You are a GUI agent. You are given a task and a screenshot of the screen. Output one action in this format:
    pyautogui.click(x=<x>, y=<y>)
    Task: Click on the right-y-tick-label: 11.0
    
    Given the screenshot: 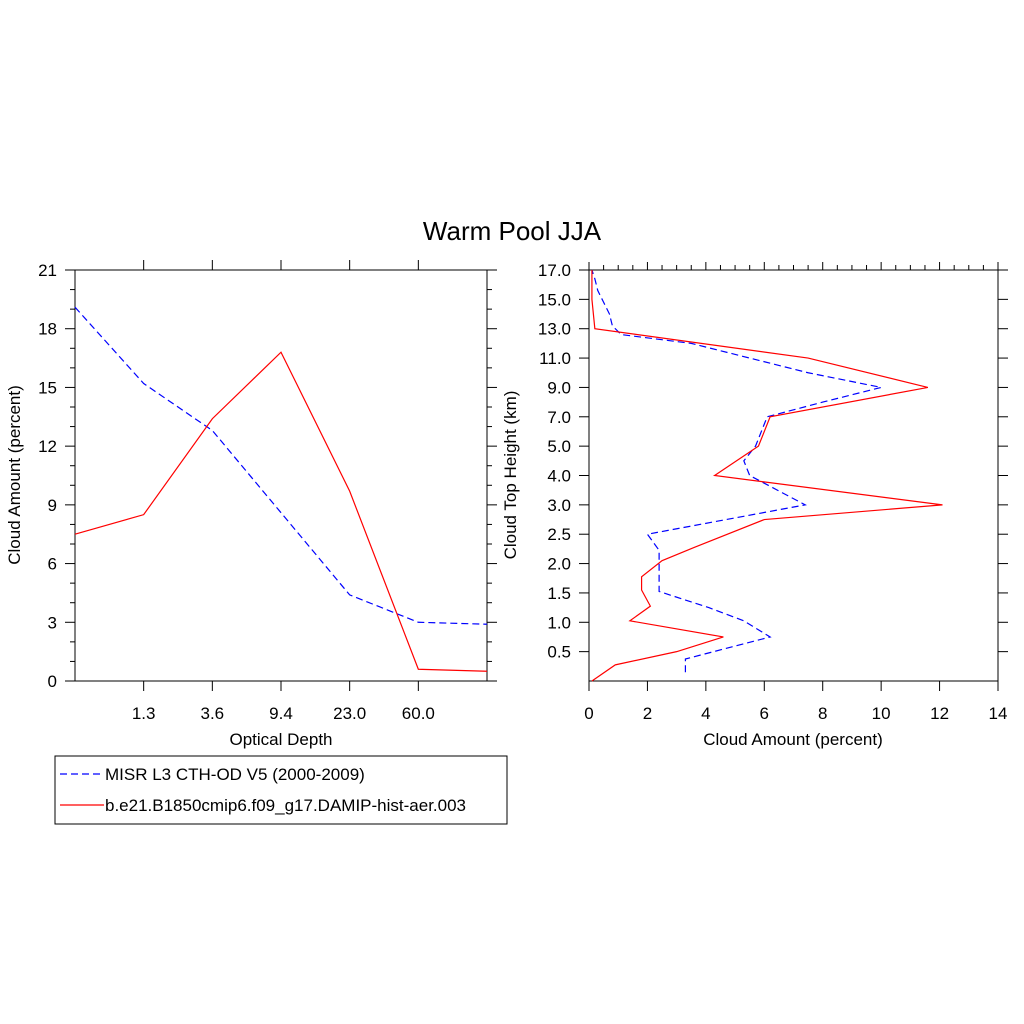 What is the action you would take?
    pyautogui.click(x=555, y=358)
    